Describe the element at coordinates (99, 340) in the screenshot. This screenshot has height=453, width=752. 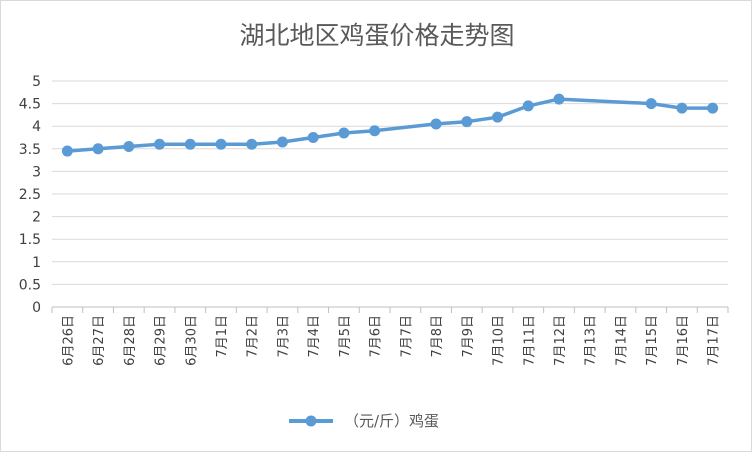
I see `x-tick-label: 6月27日` at that location.